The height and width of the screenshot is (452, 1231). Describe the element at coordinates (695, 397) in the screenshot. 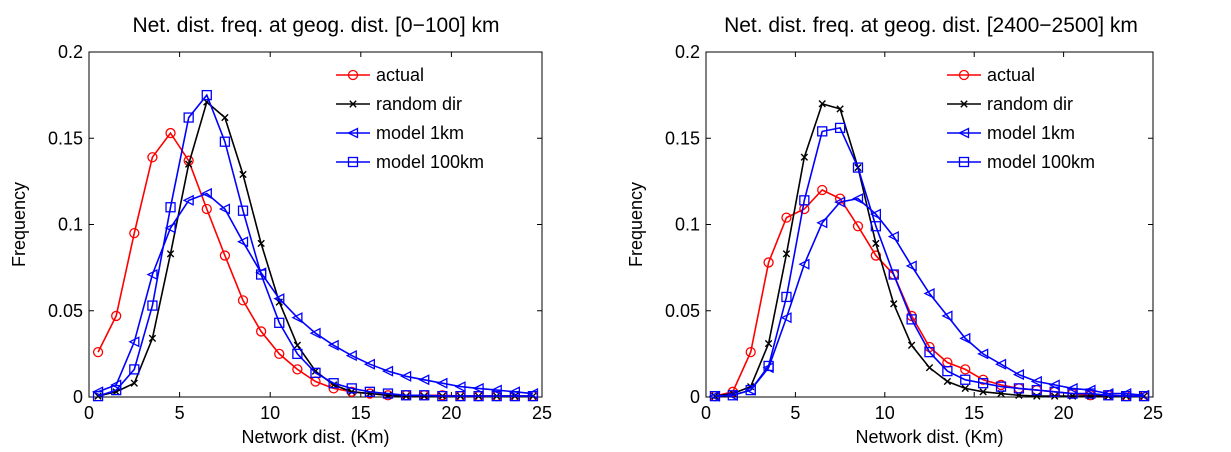

I see `y-tick-label: 0` at that location.